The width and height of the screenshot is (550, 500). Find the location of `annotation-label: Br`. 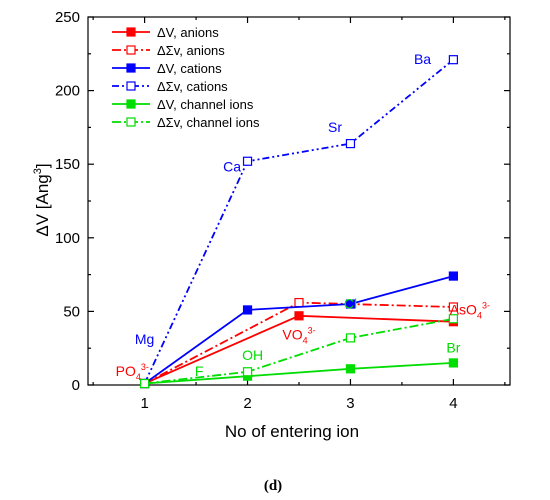

annotation-label: Br is located at coordinates (453, 348).